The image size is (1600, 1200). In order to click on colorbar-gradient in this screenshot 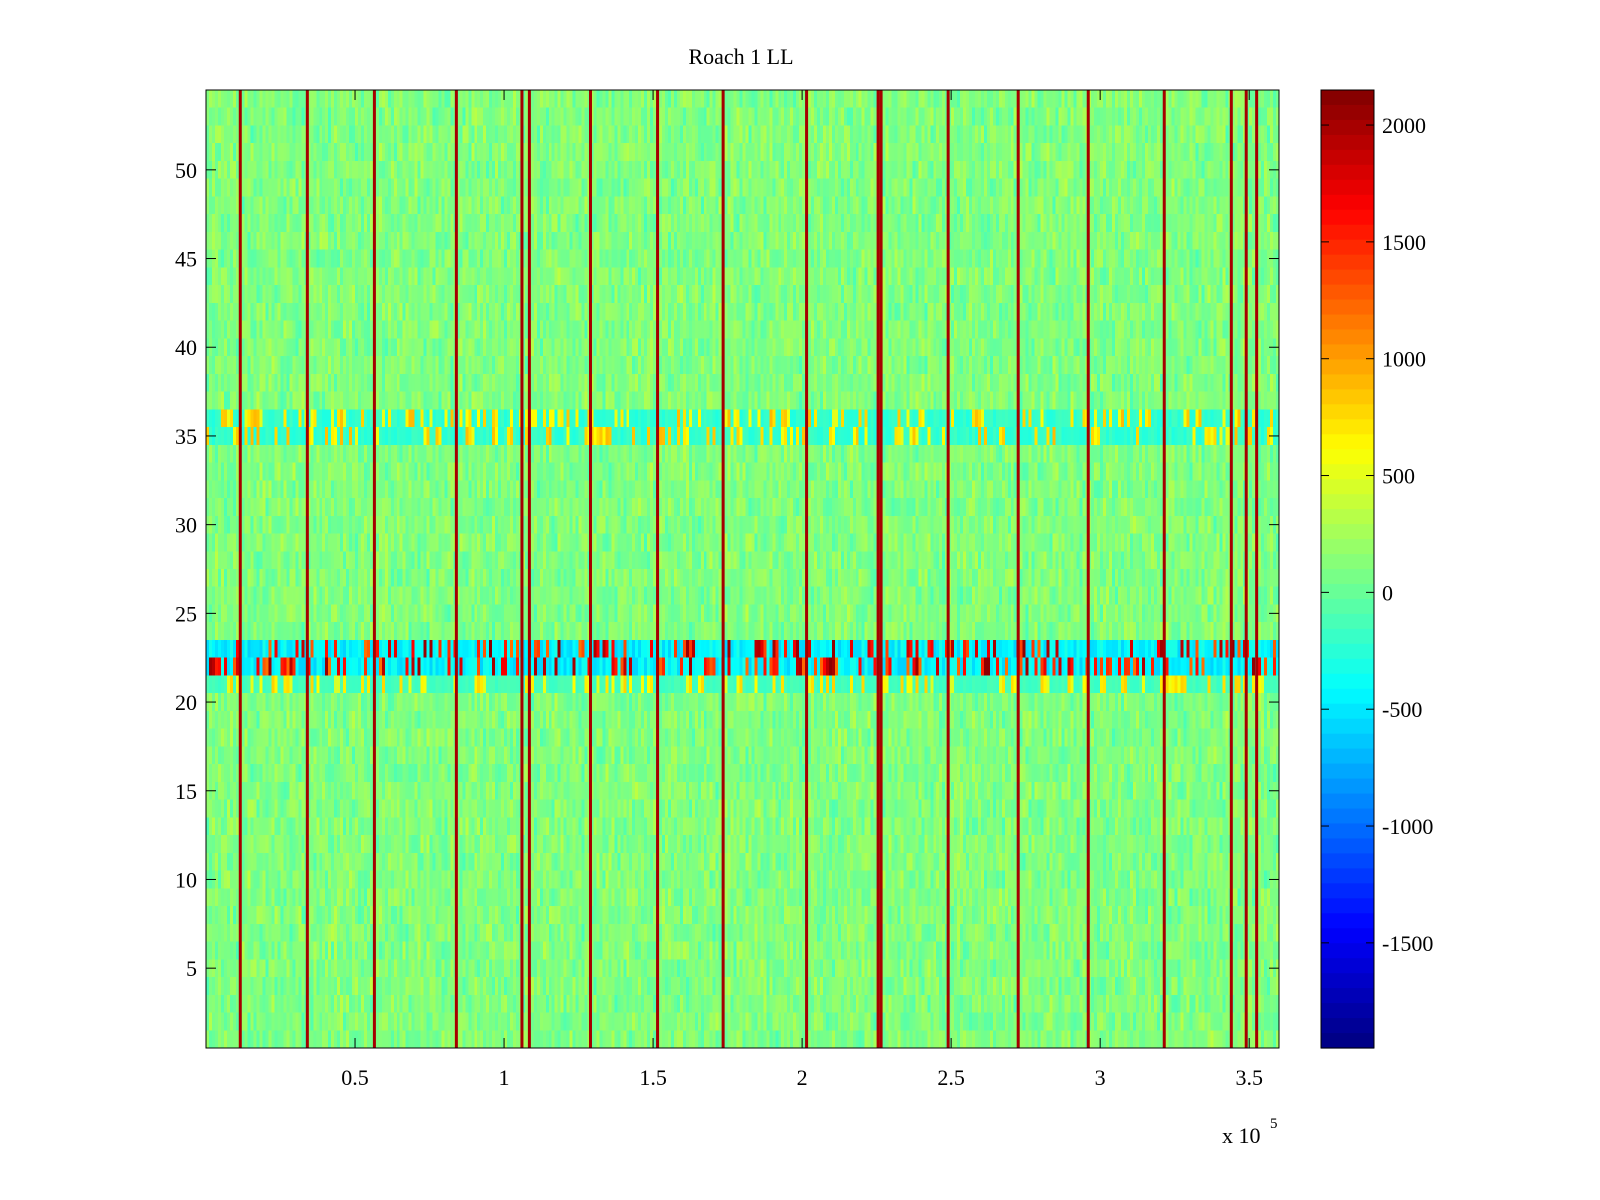, I will do `click(1347, 569)`.